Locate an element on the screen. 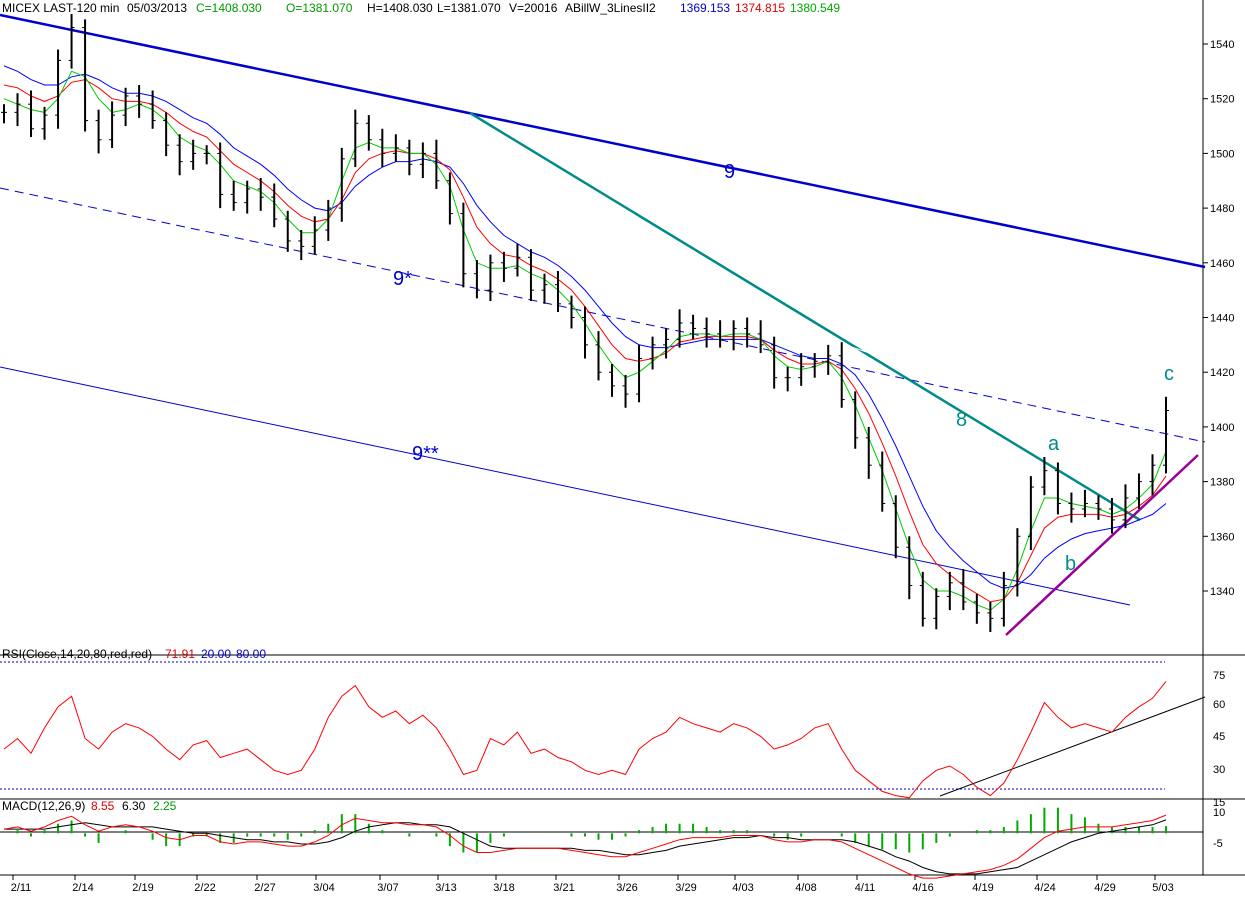 The width and height of the screenshot is (1245, 914). price-tick-label: 1420 is located at coordinates (1222, 373).